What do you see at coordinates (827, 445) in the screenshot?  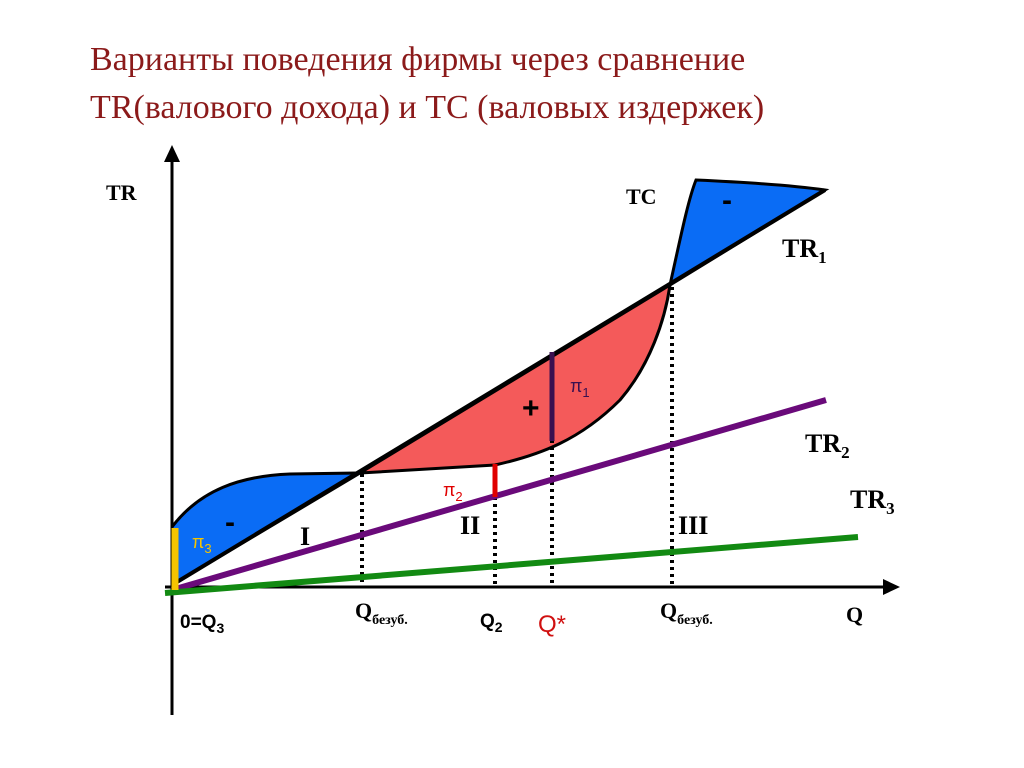 I see `curve-label: TR2` at bounding box center [827, 445].